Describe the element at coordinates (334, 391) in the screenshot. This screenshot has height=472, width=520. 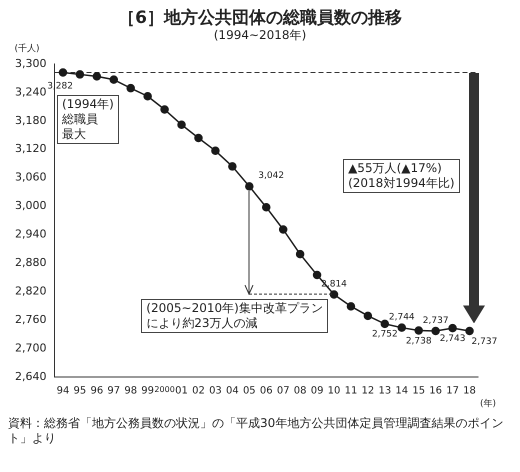
I see `x-tick-label: 10` at that location.